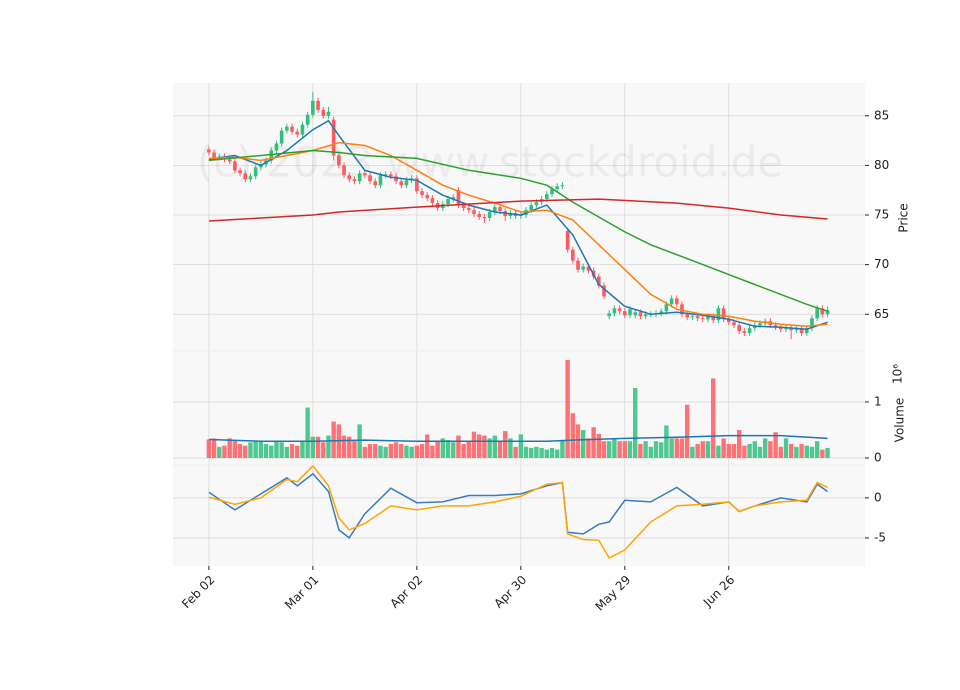 The width and height of the screenshot is (960, 690). What do you see at coordinates (904, 217) in the screenshot?
I see `y-axis-label: Price` at bounding box center [904, 217].